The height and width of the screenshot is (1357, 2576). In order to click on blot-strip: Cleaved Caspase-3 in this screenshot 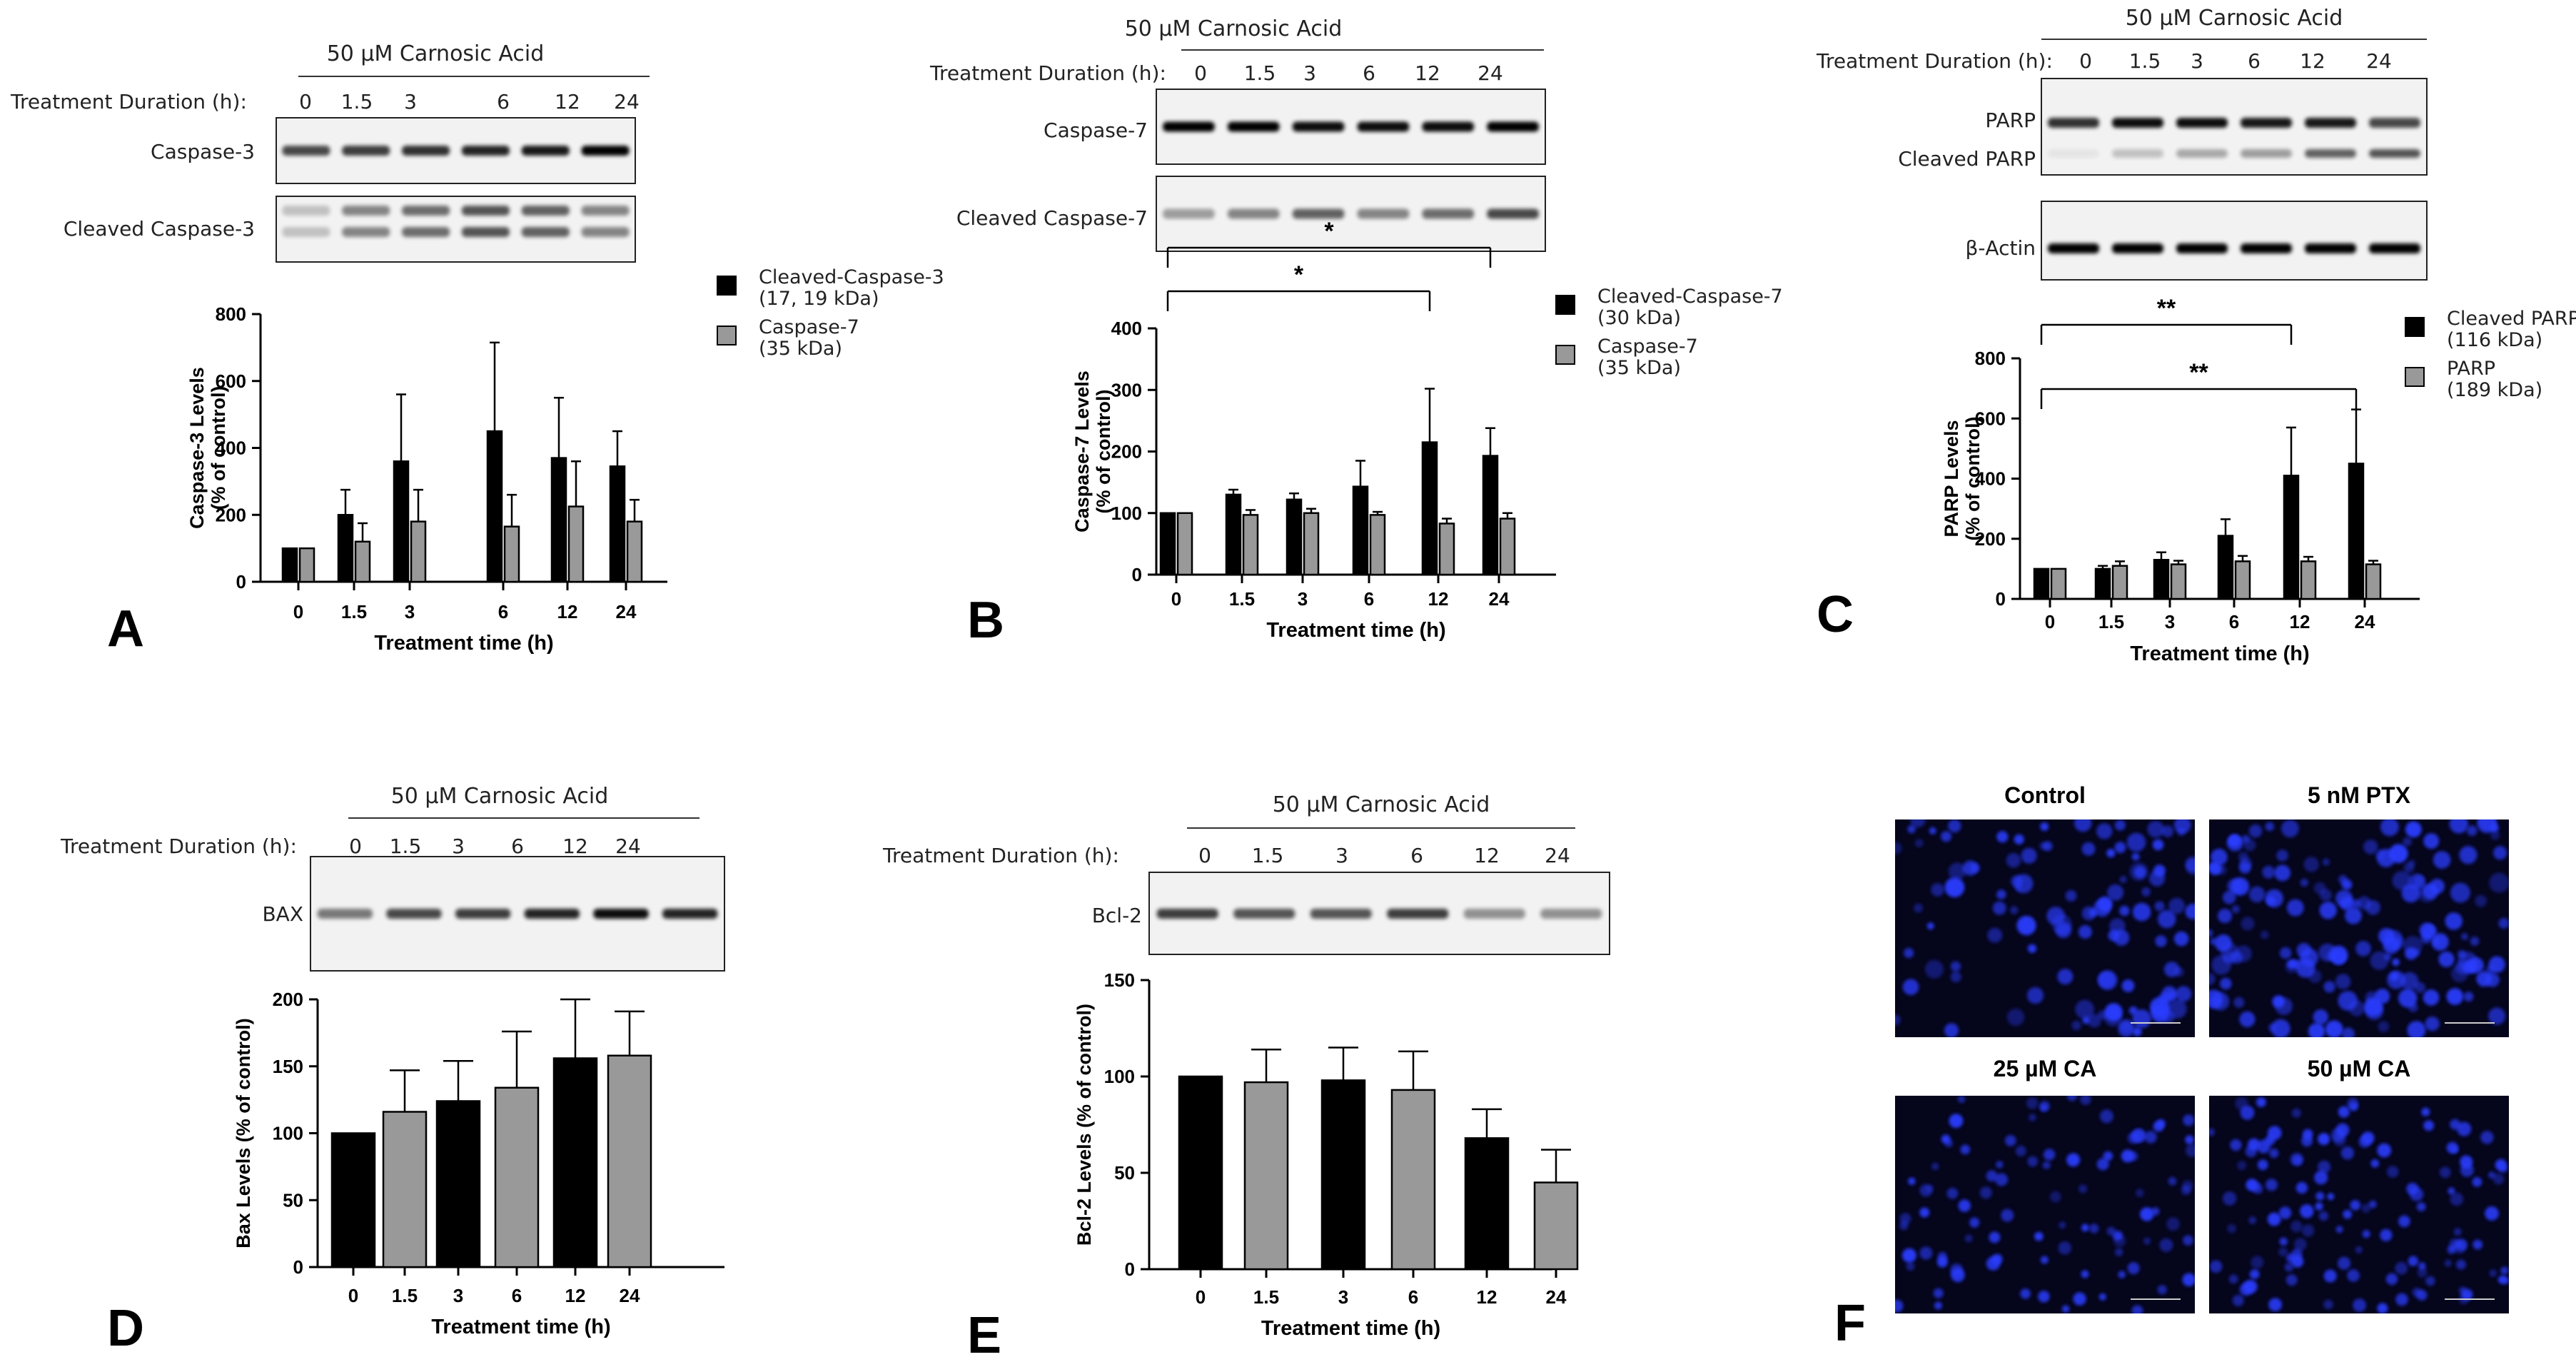, I will do `click(350, 230)`.